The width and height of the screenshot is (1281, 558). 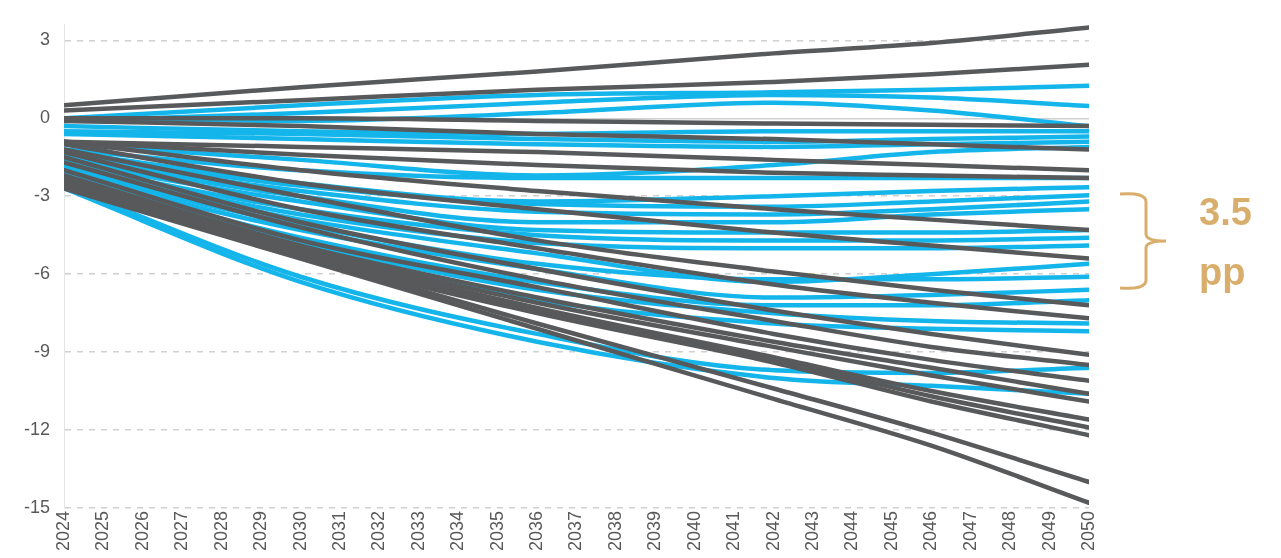 I want to click on y-tick-label: 0, so click(x=45, y=117).